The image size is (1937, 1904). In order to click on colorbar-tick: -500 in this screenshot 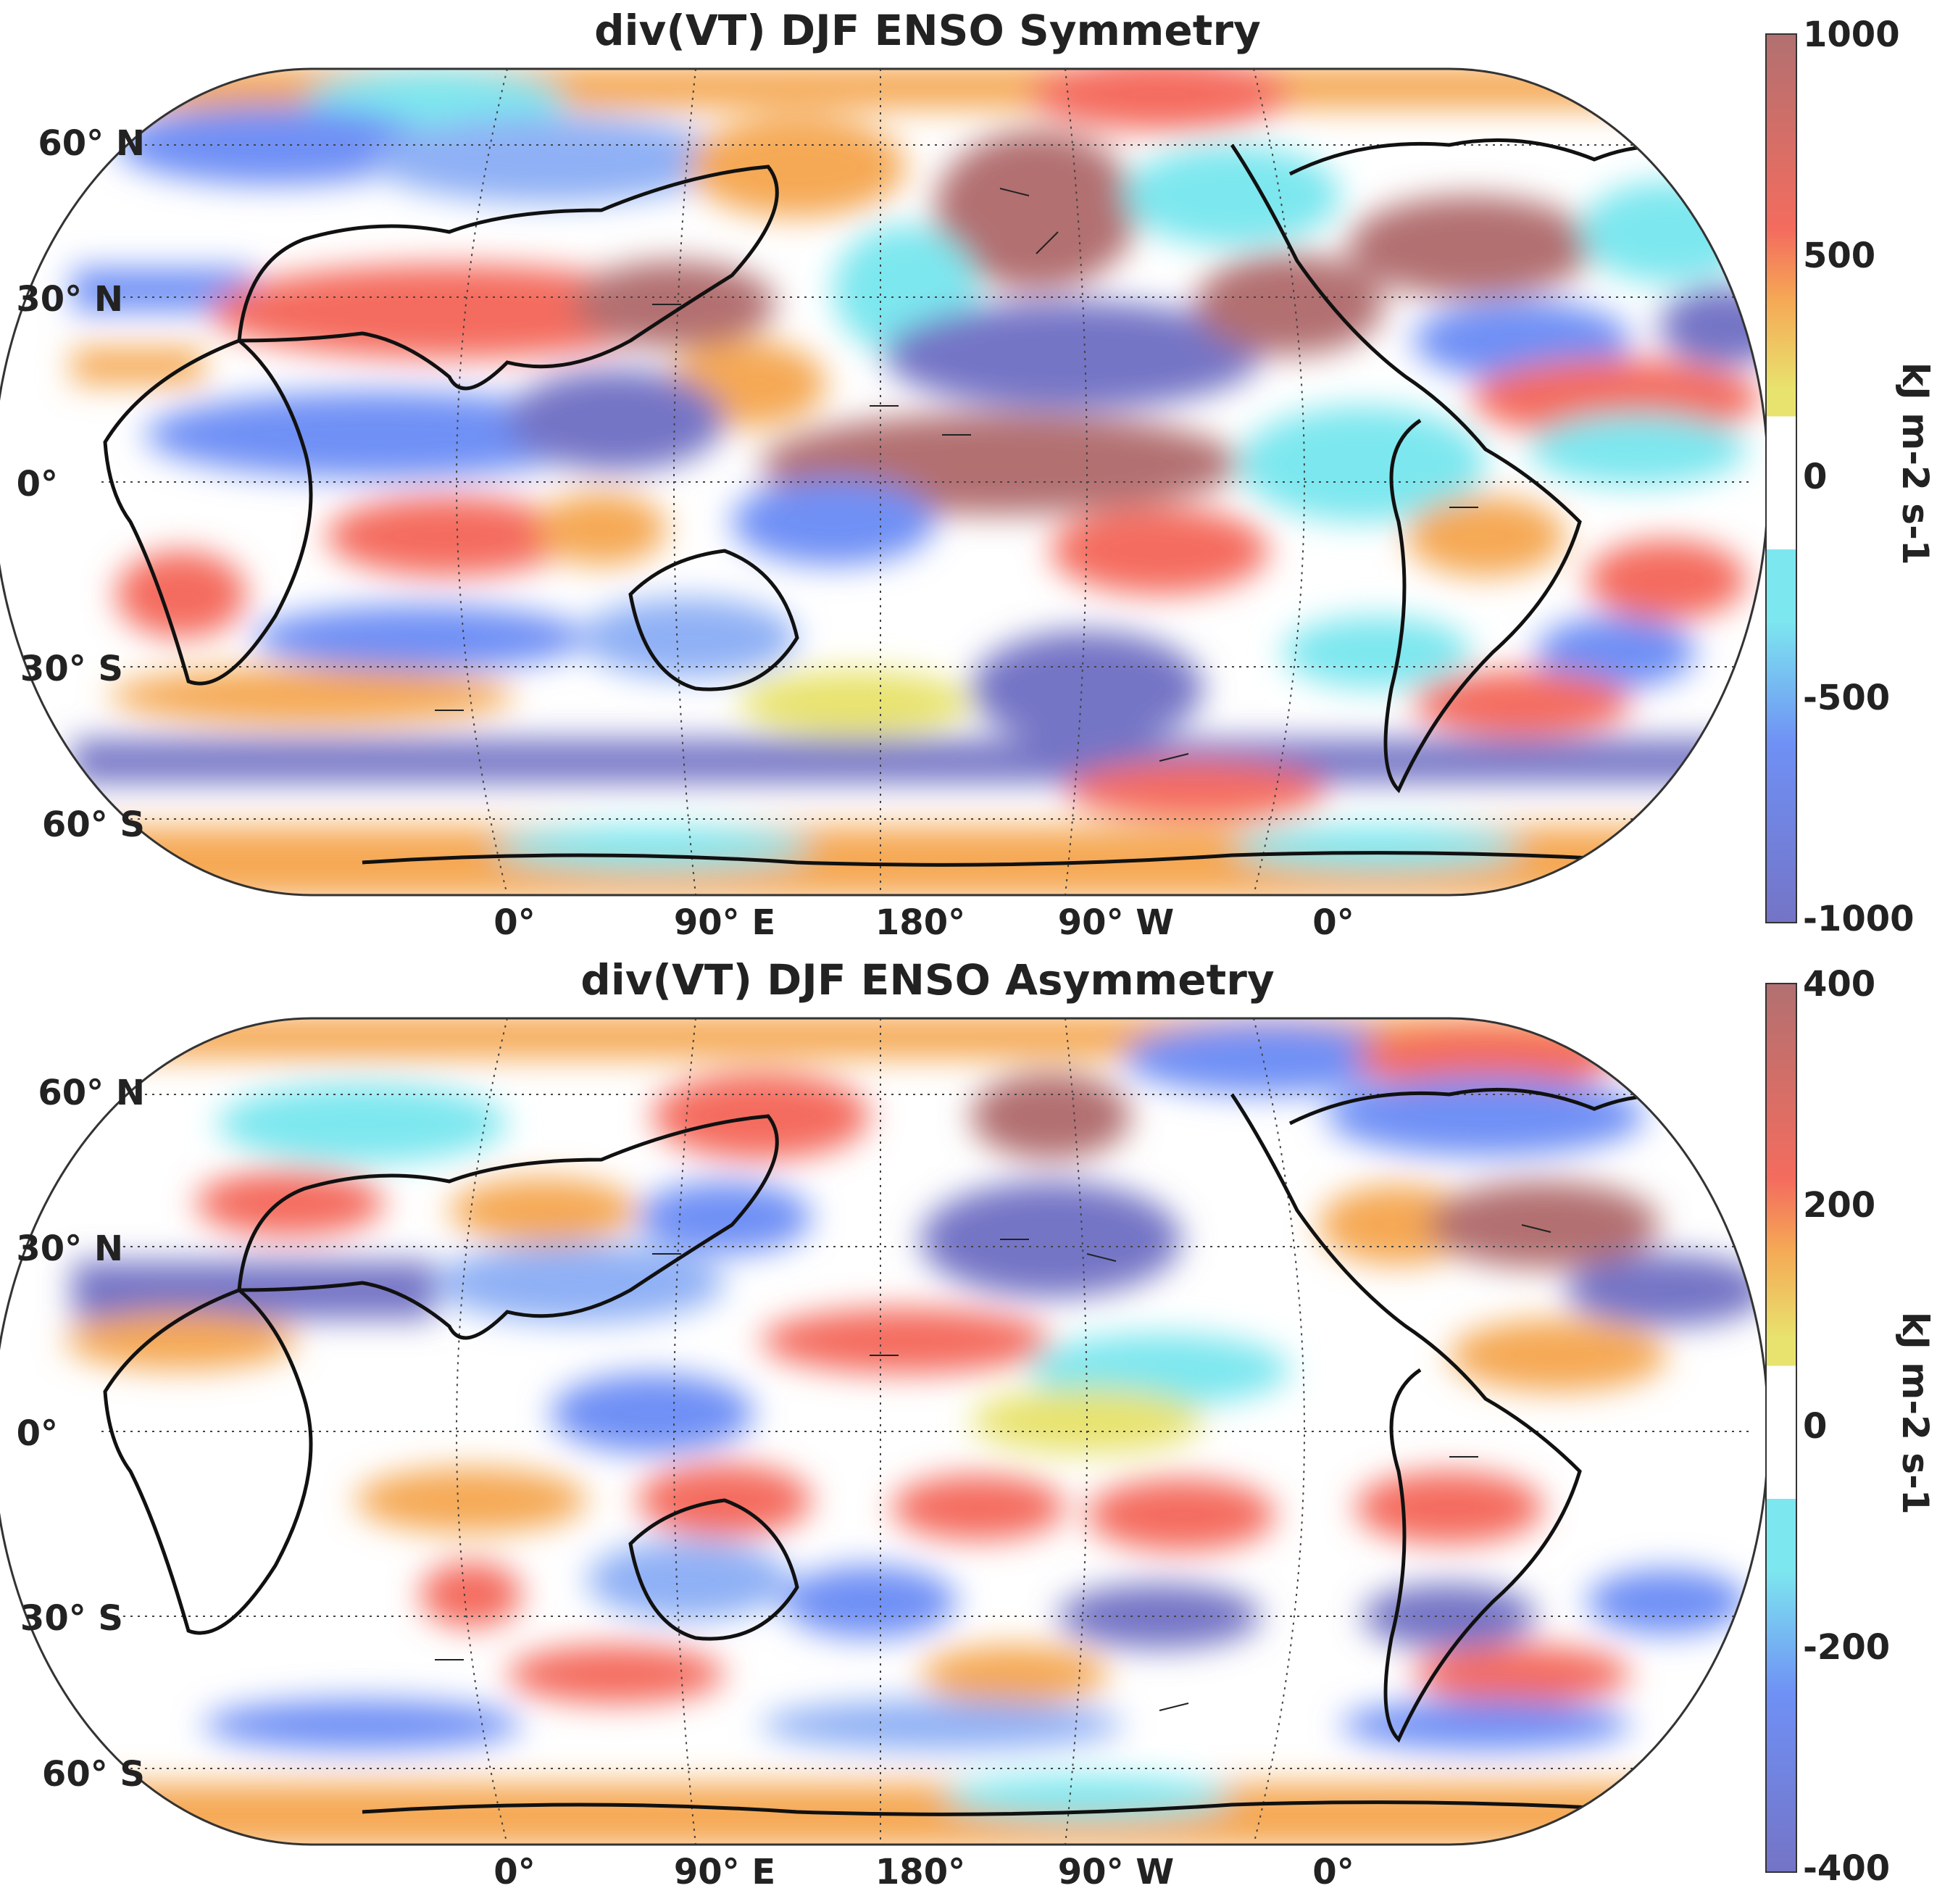, I will do `click(1847, 698)`.